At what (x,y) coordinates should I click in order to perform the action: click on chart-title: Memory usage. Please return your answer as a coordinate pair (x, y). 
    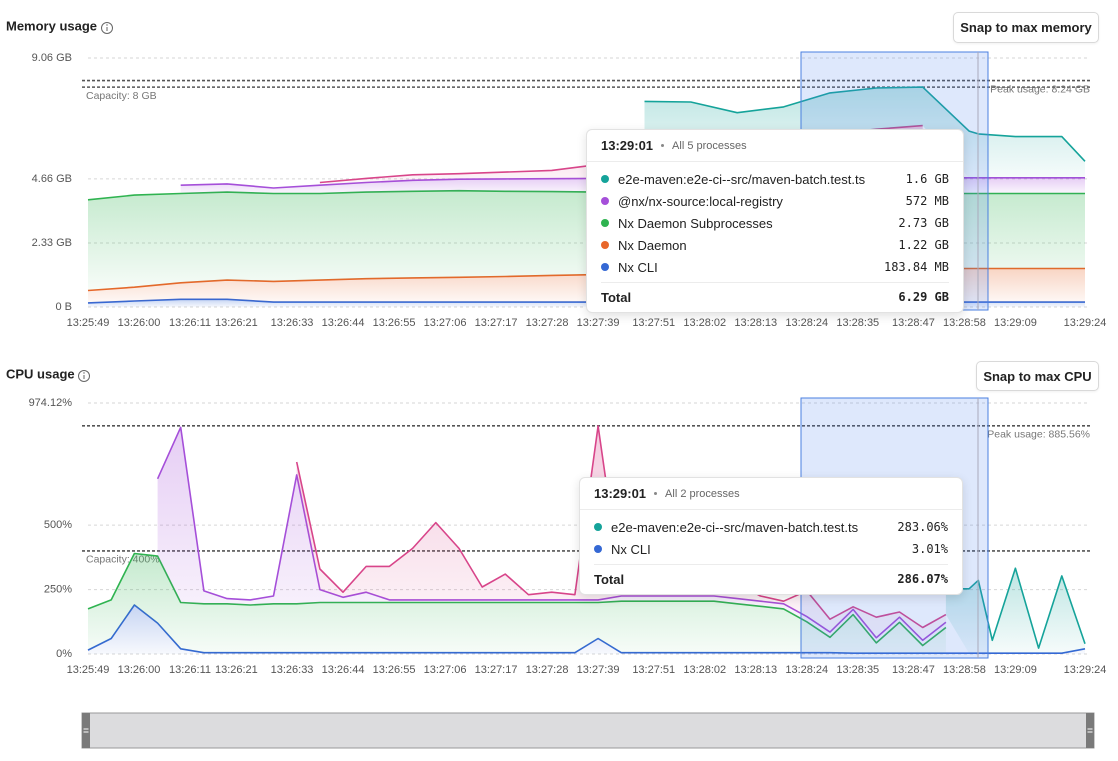
    Looking at the image, I should click on (51, 25).